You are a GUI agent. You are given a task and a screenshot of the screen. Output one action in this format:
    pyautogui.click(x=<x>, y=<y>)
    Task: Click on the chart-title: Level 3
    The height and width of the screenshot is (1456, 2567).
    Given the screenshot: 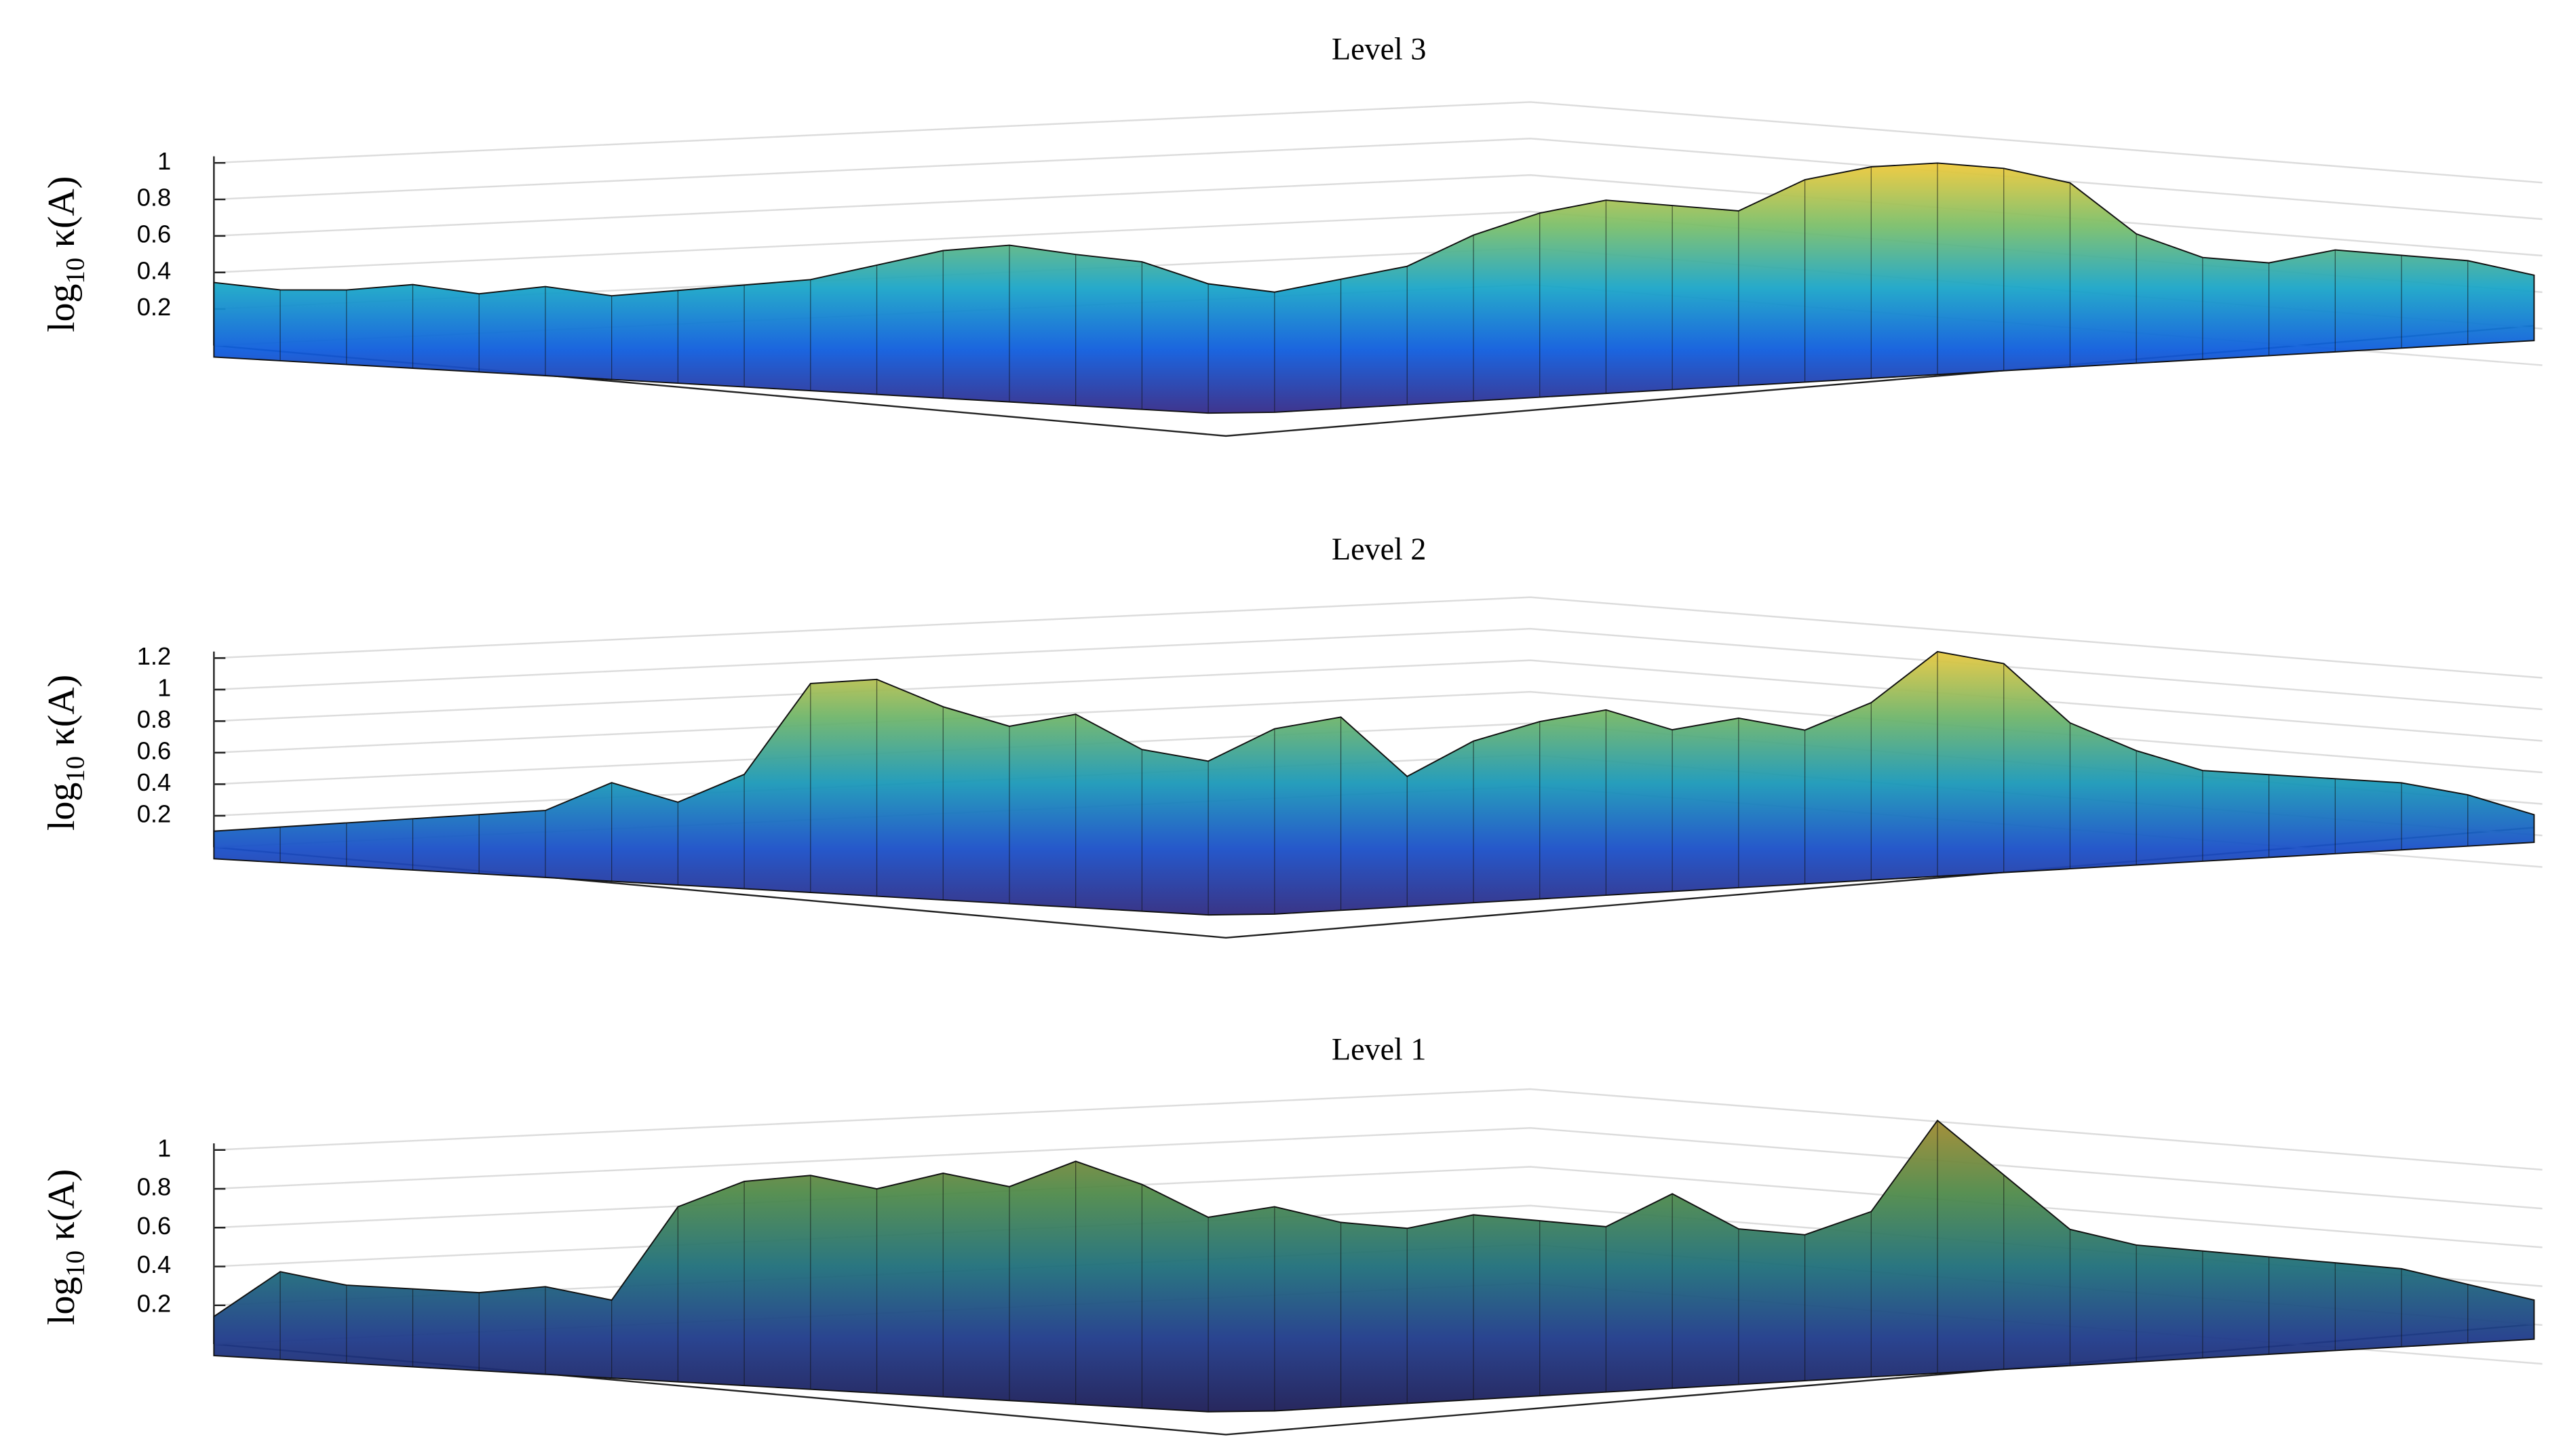 What is the action you would take?
    pyautogui.click(x=1379, y=48)
    